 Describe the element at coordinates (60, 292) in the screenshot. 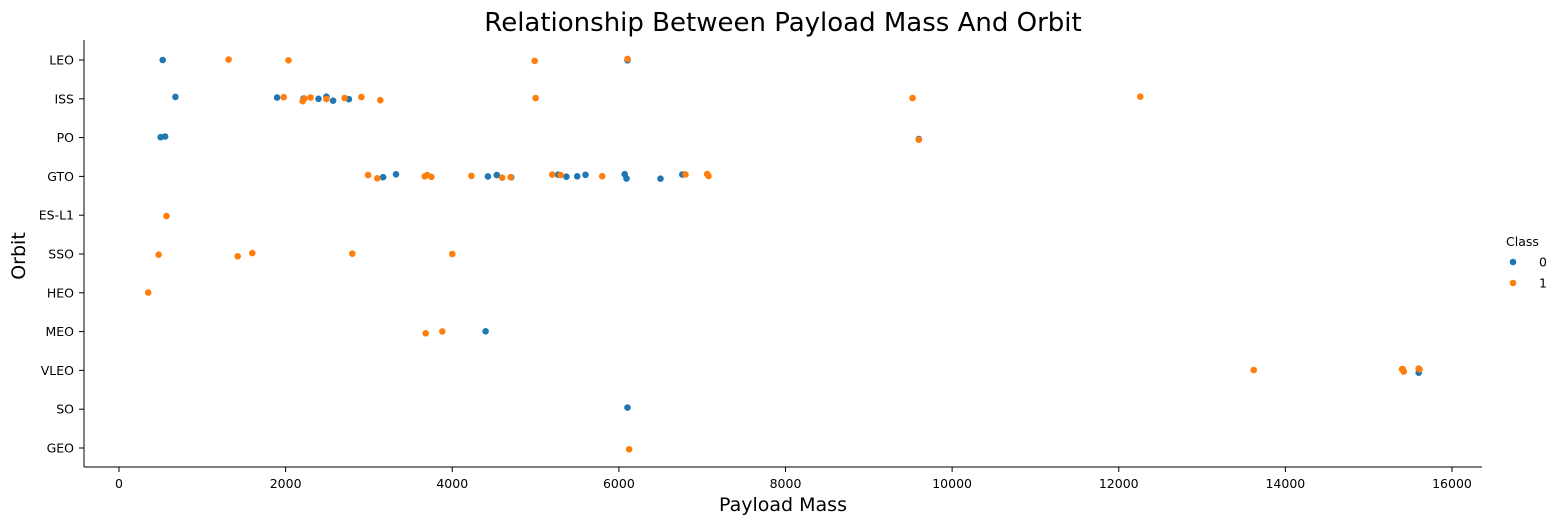

I see `y-tick-label: HEO` at that location.